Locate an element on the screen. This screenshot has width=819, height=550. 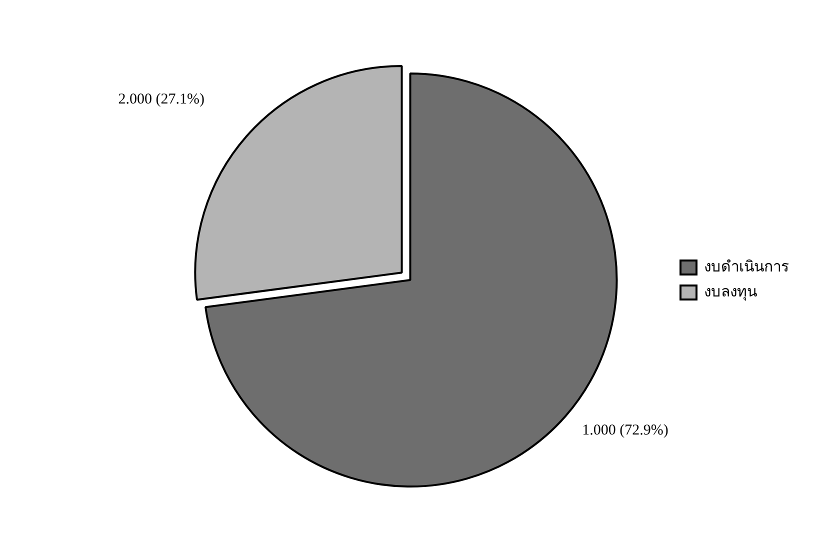
legend-label: งบลงทุน is located at coordinates (730, 292).